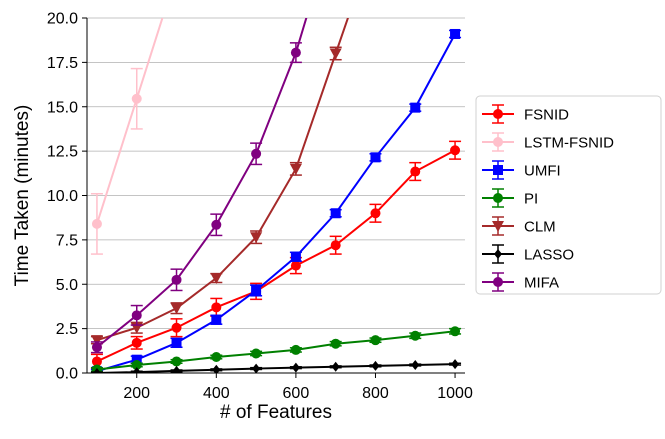  I want to click on y-axis-label: Time Taken (minutes), so click(22, 196).